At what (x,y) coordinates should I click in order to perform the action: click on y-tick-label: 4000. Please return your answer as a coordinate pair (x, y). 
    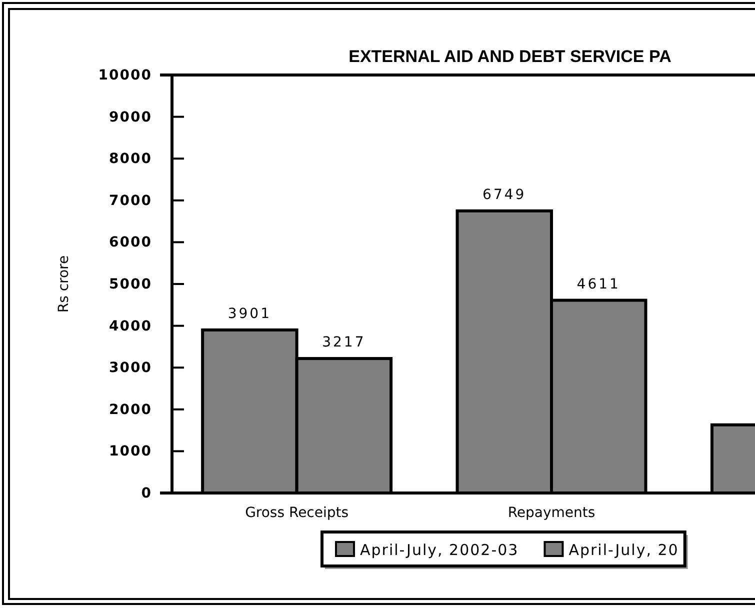
    Looking at the image, I should click on (130, 326).